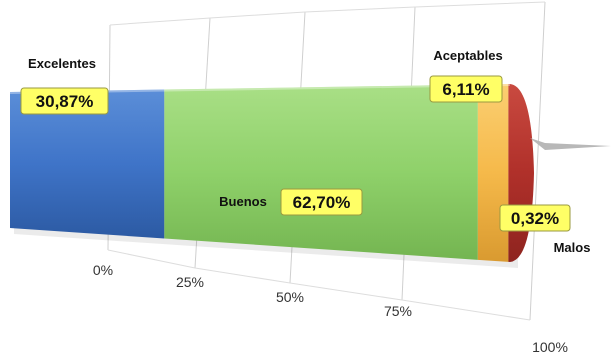 The image size is (611, 356). What do you see at coordinates (493, 173) in the screenshot?
I see `bar-segment-aceptables` at bounding box center [493, 173].